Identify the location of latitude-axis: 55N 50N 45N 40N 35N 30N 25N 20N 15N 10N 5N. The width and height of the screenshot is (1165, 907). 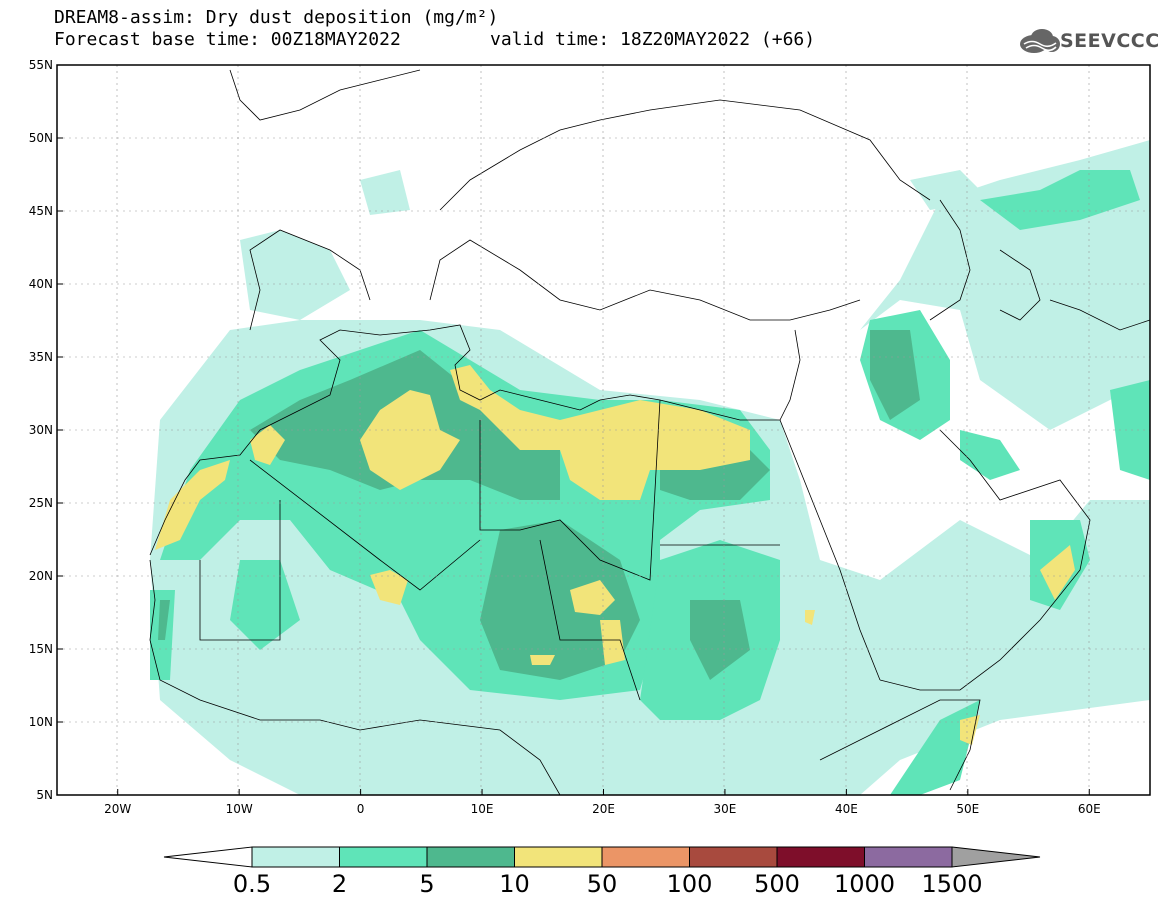
(46, 430).